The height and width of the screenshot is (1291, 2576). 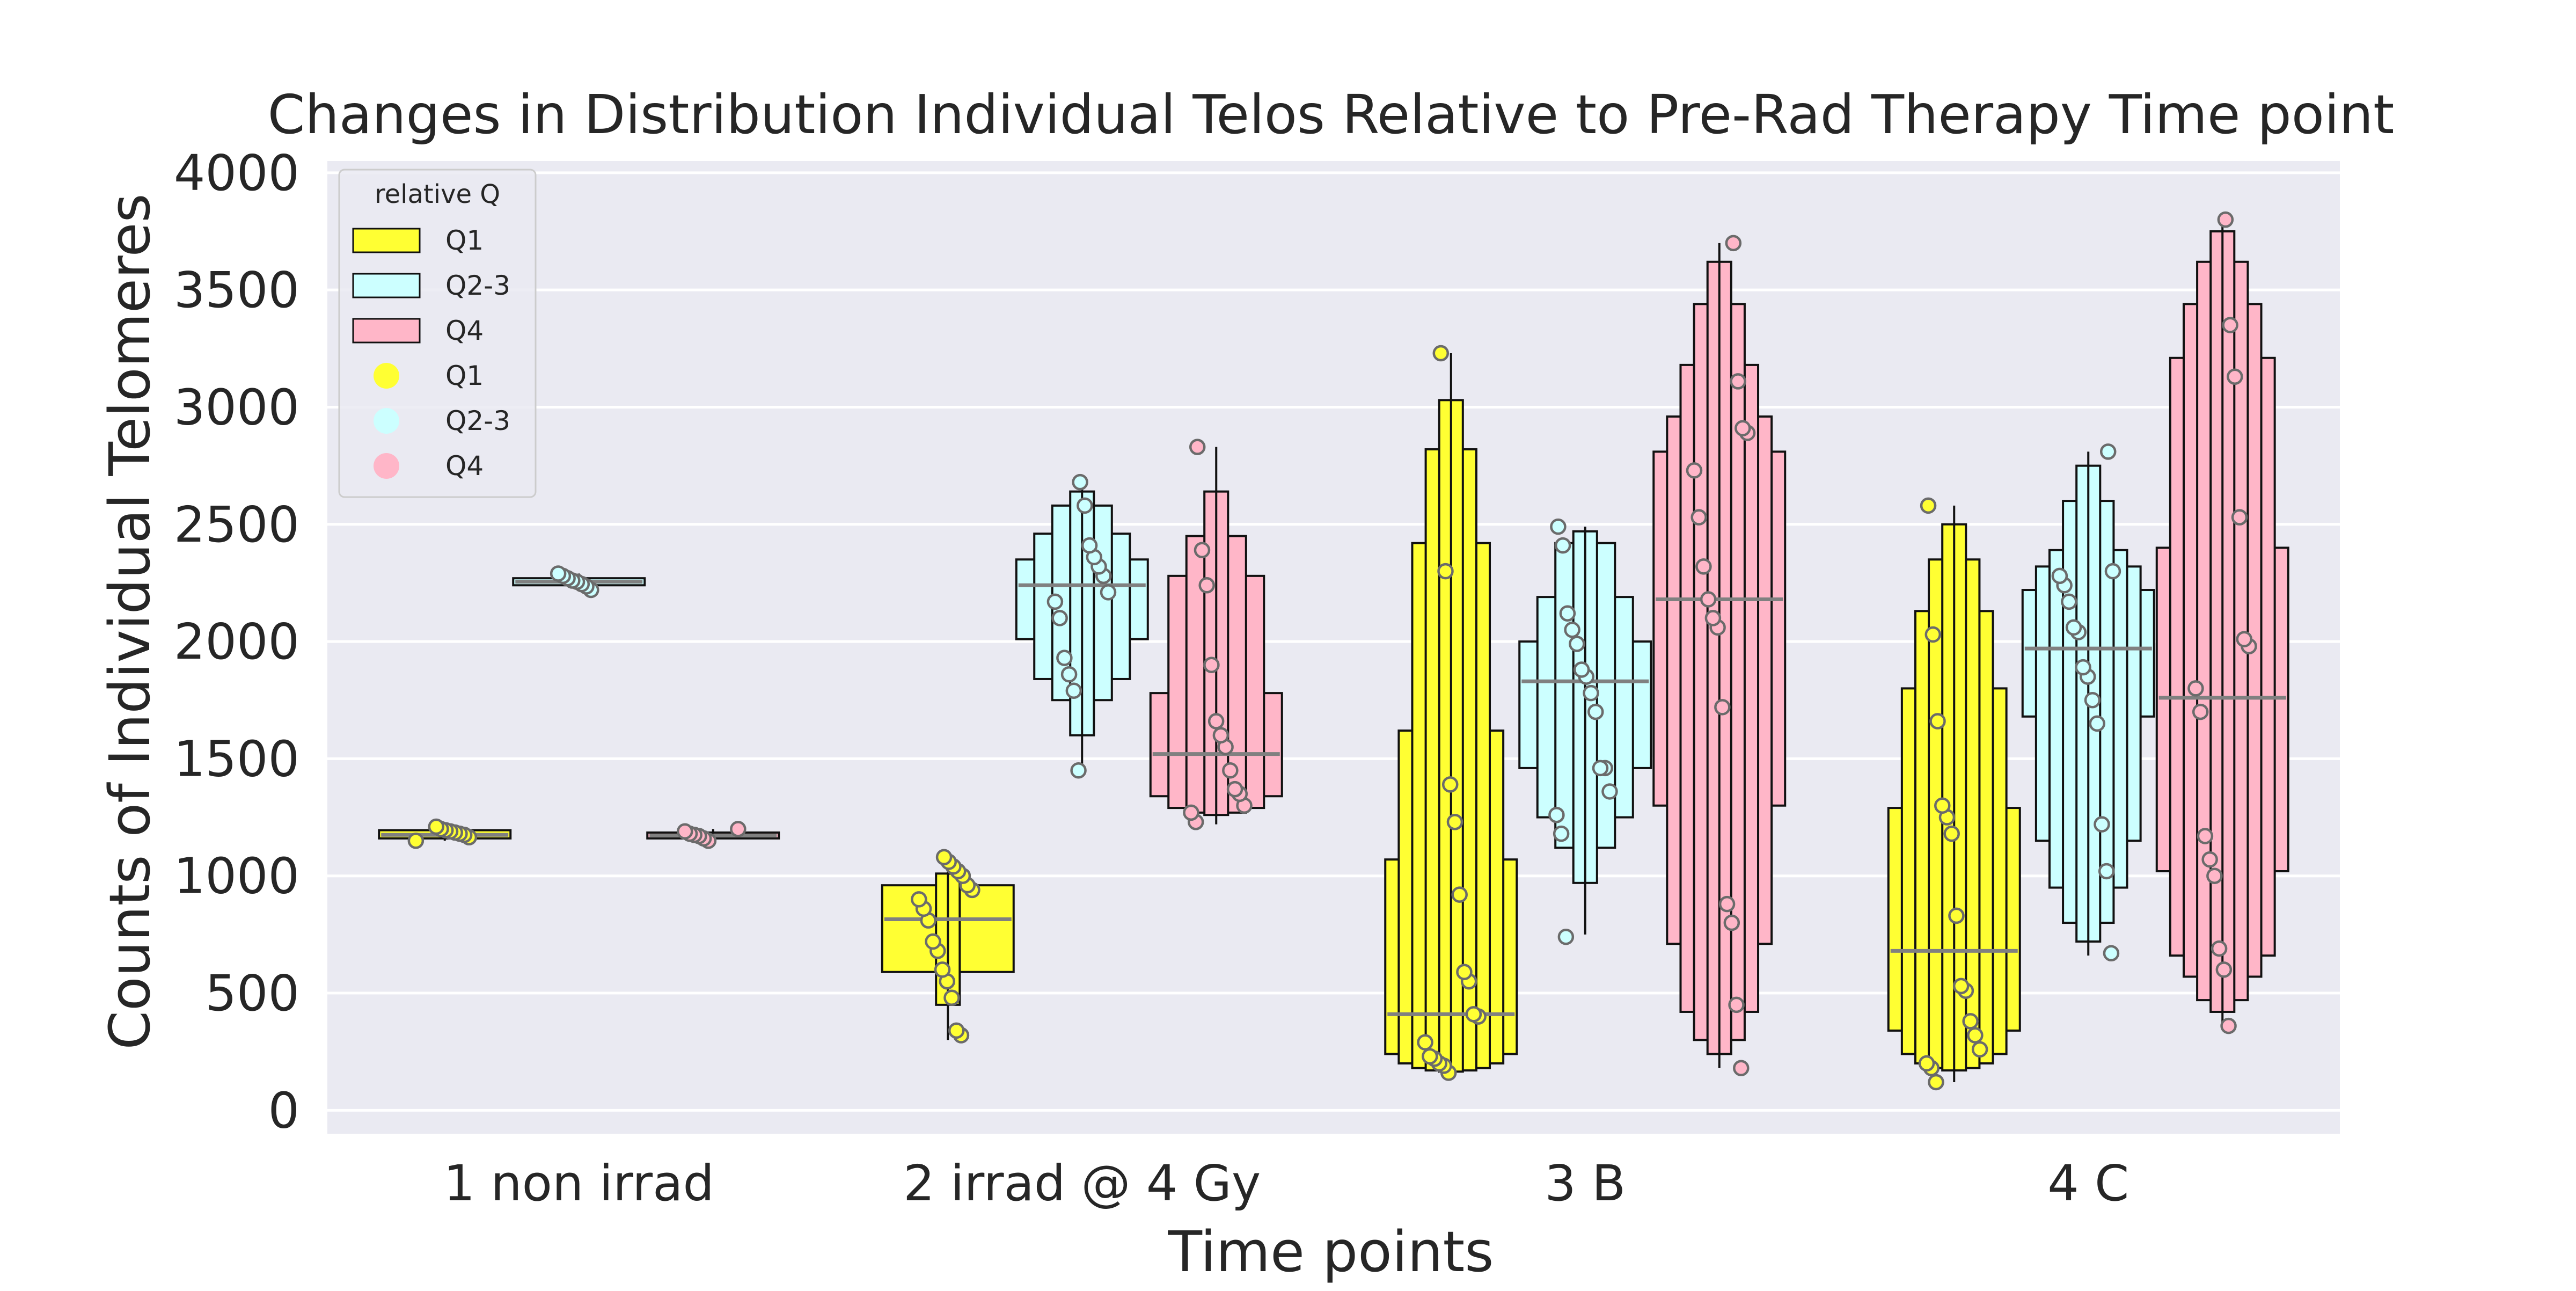 I want to click on y-tick-label: 3500, so click(x=236, y=290).